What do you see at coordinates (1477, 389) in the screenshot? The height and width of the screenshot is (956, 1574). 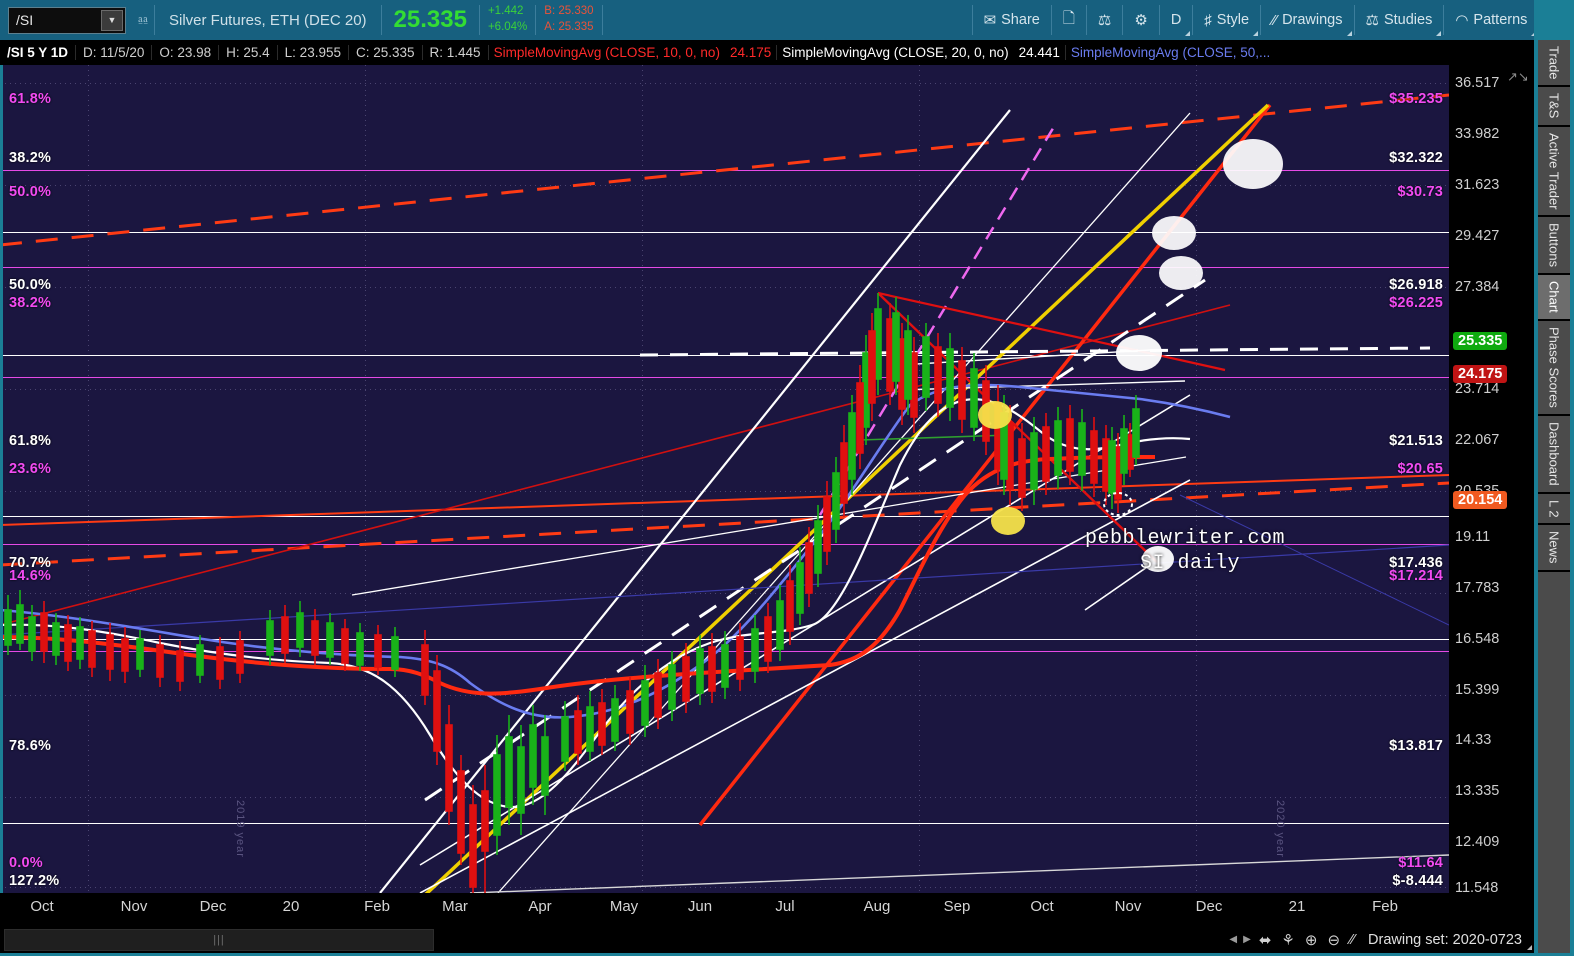 I see `y-tick: 23.714` at bounding box center [1477, 389].